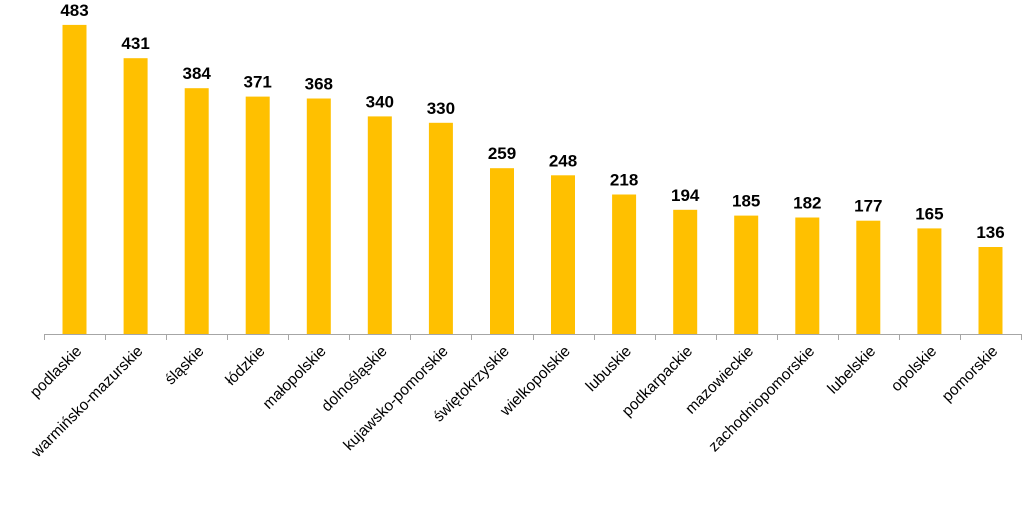 The image size is (1024, 506). Describe the element at coordinates (258, 82) in the screenshot. I see `bar-value-label: 371` at that location.